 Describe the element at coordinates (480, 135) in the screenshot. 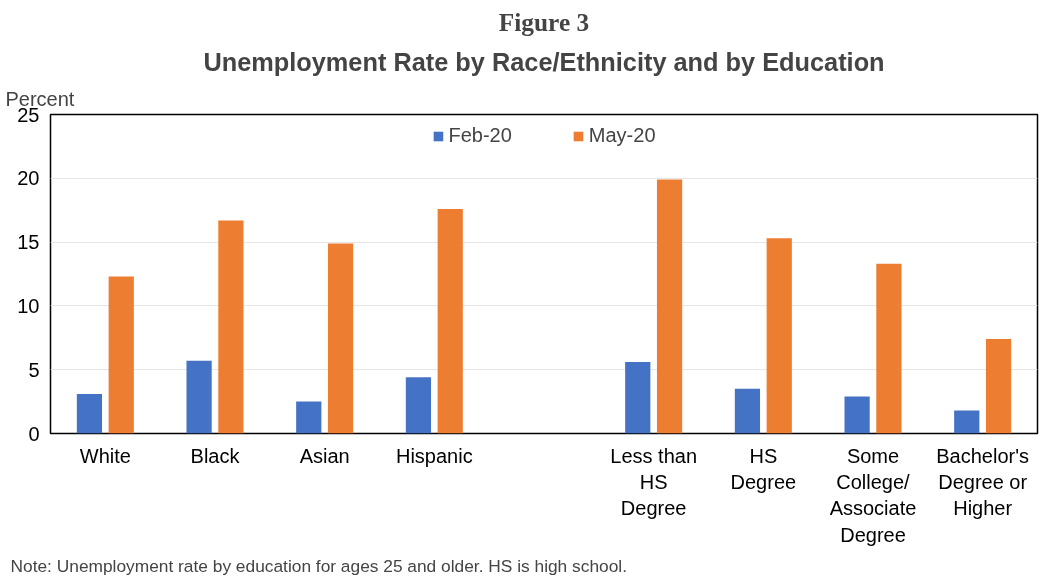

I see `legend-label: Feb-20` at that location.